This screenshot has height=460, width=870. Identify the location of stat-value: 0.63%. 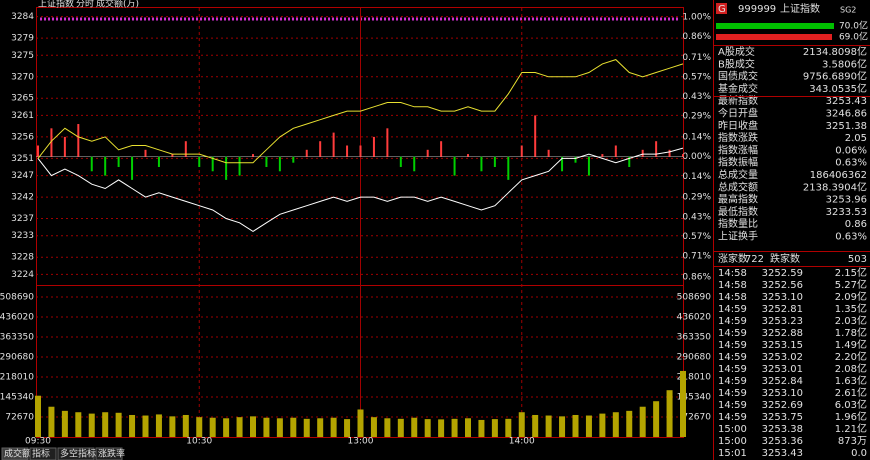
(851, 237).